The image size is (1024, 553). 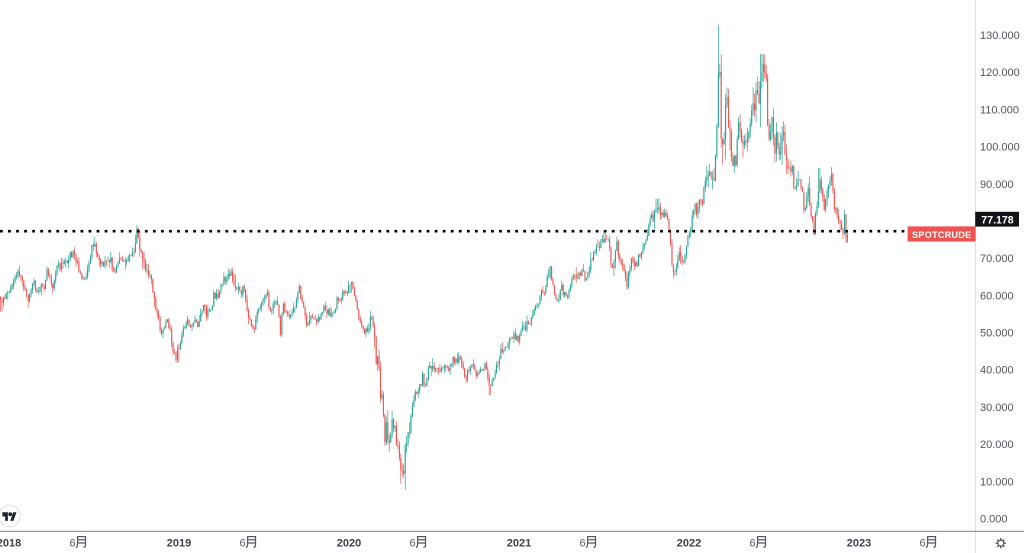 What do you see at coordinates (997, 445) in the screenshot?
I see `svg-text: 20.000` at bounding box center [997, 445].